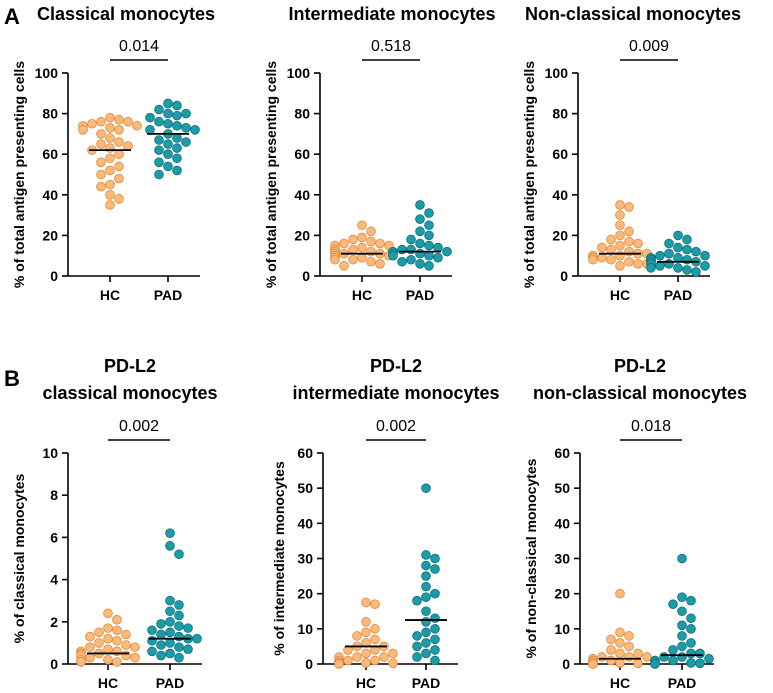 The image size is (773, 693). Describe the element at coordinates (126, 14) in the screenshot. I see `chart-title: Classical monocytes` at that location.